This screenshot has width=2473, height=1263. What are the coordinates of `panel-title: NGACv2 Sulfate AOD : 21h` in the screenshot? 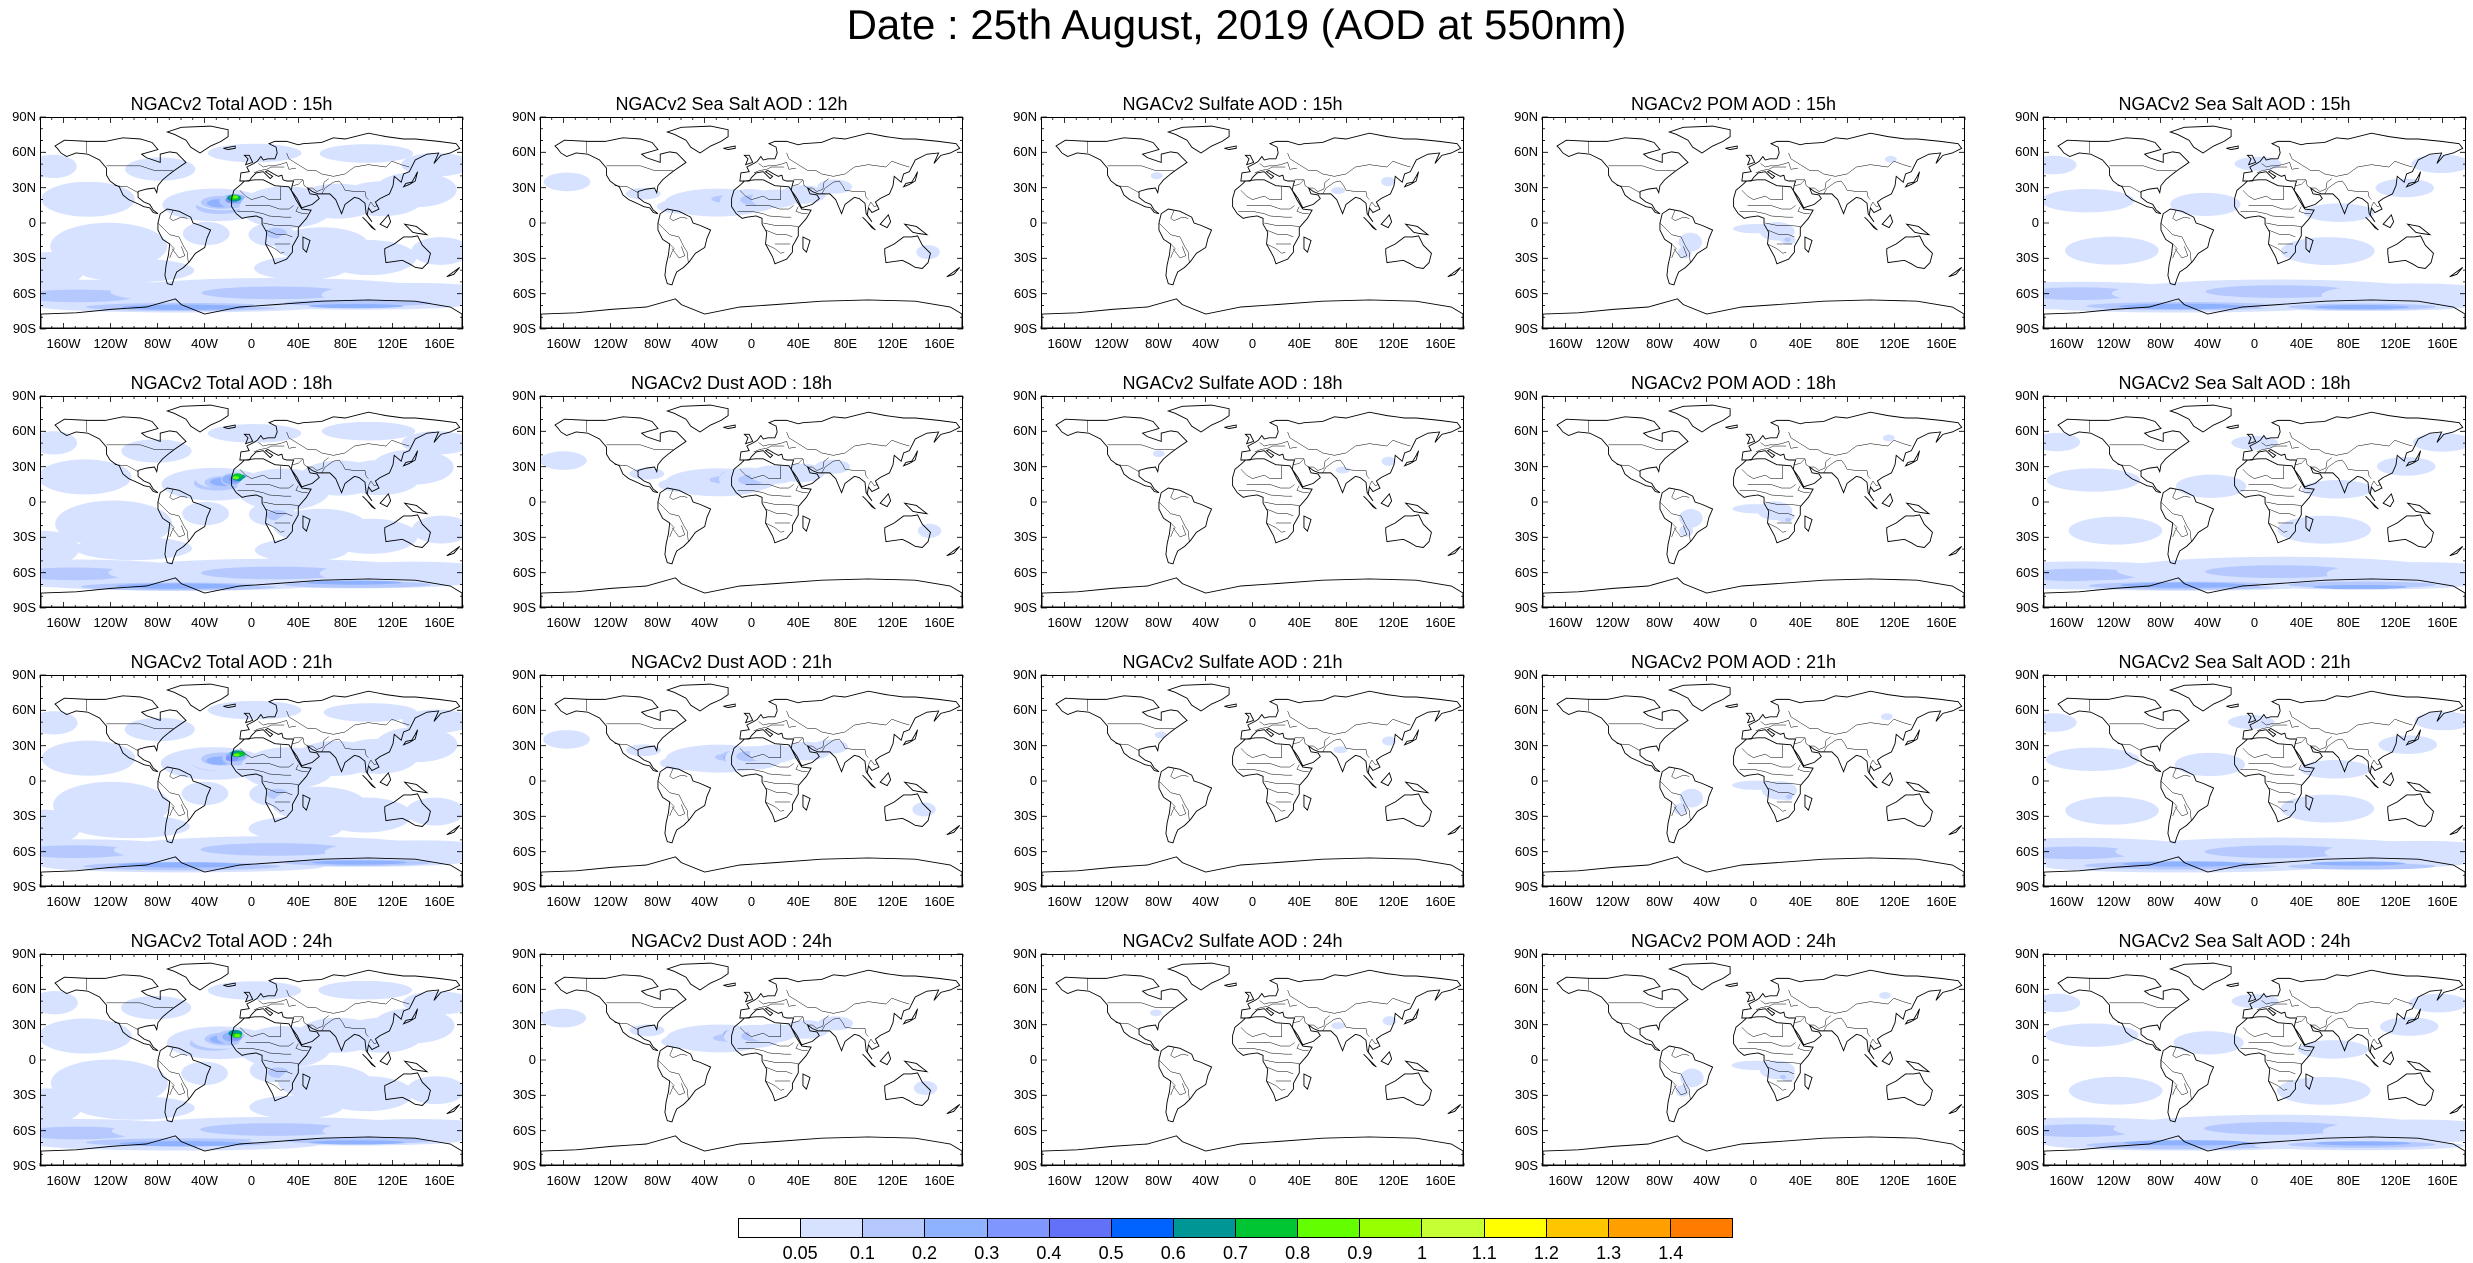 It's located at (1232, 662).